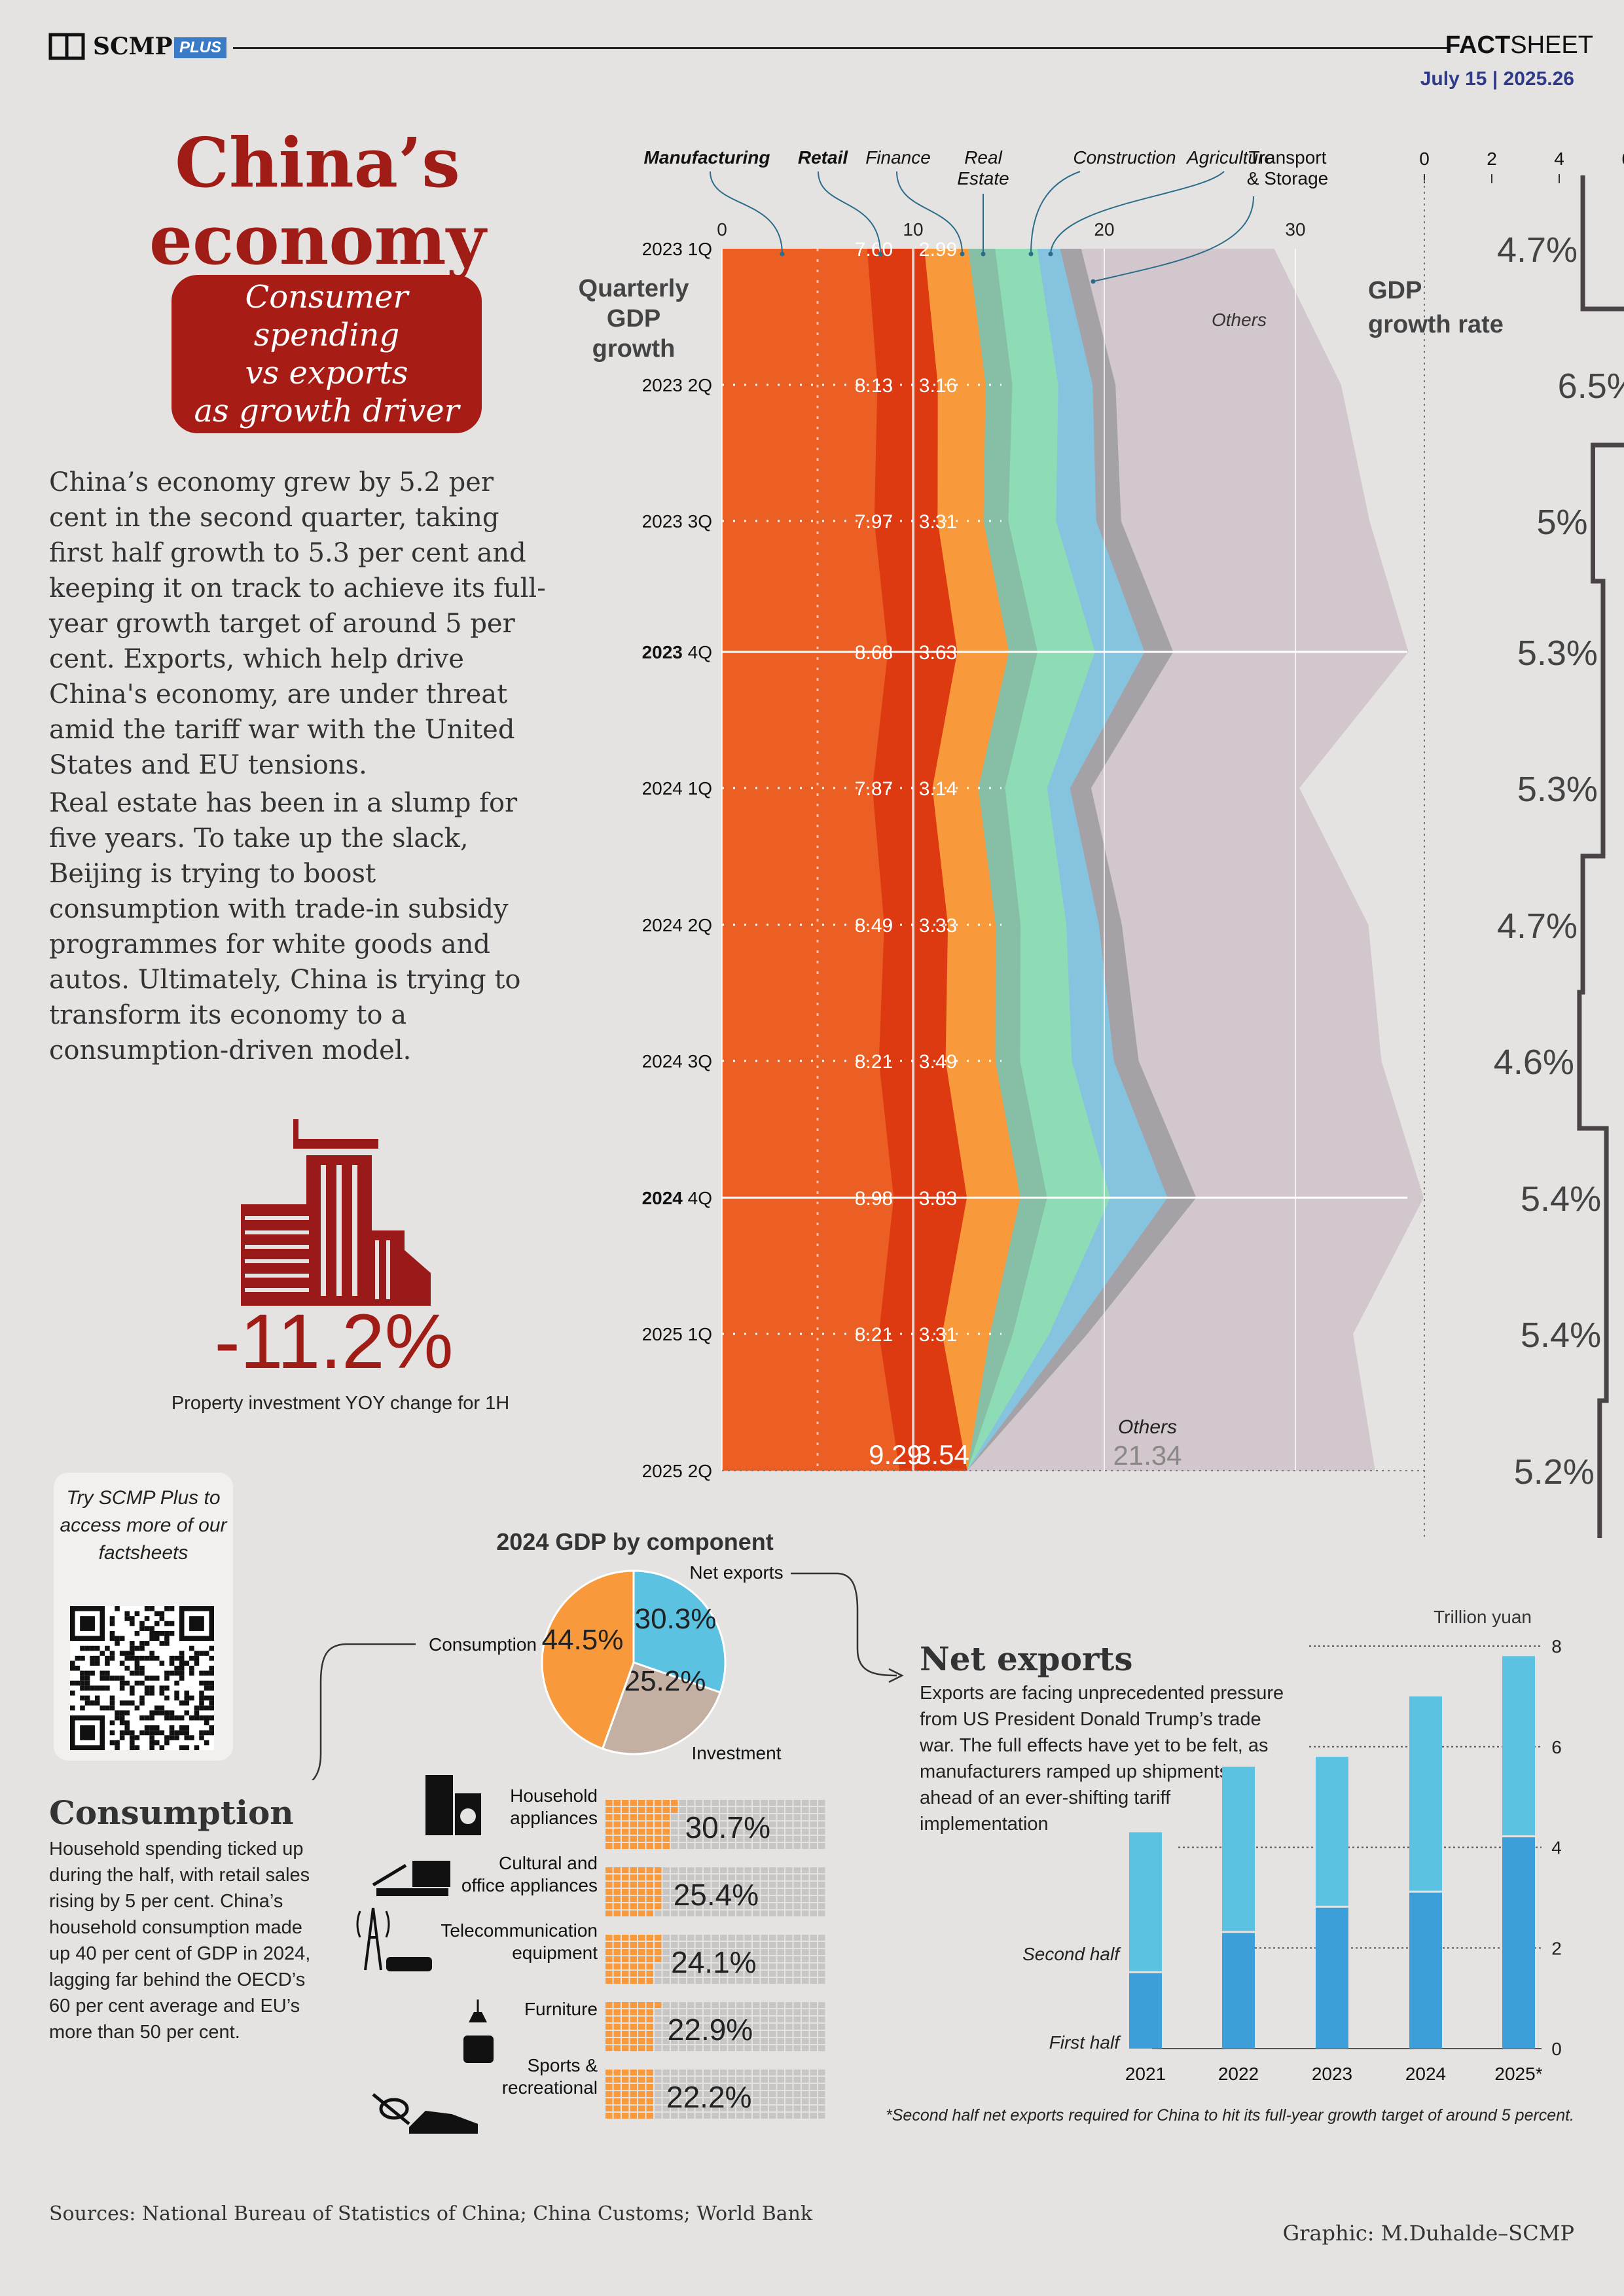 The image size is (1624, 2296). What do you see at coordinates (874, 653) in the screenshot?
I see `manufacturing-value: 8.68` at bounding box center [874, 653].